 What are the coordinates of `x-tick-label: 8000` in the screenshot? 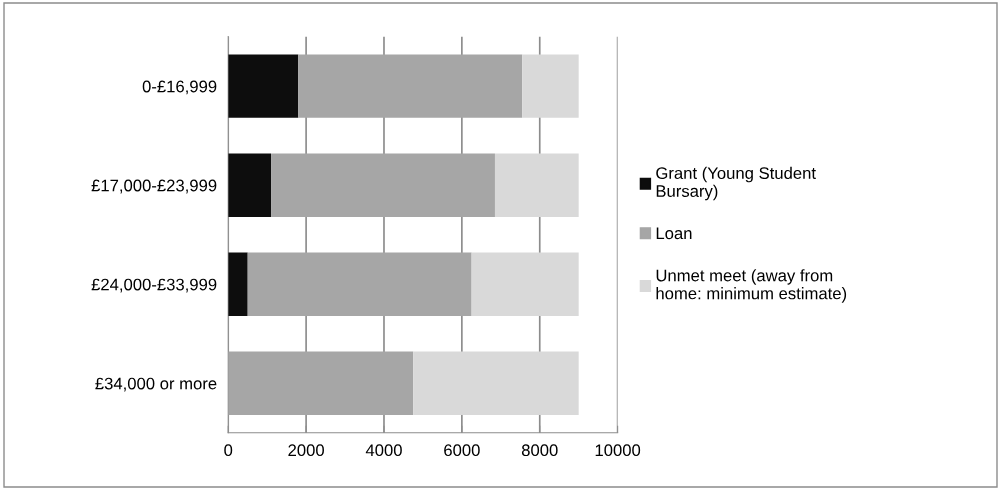 It's located at (539, 450).